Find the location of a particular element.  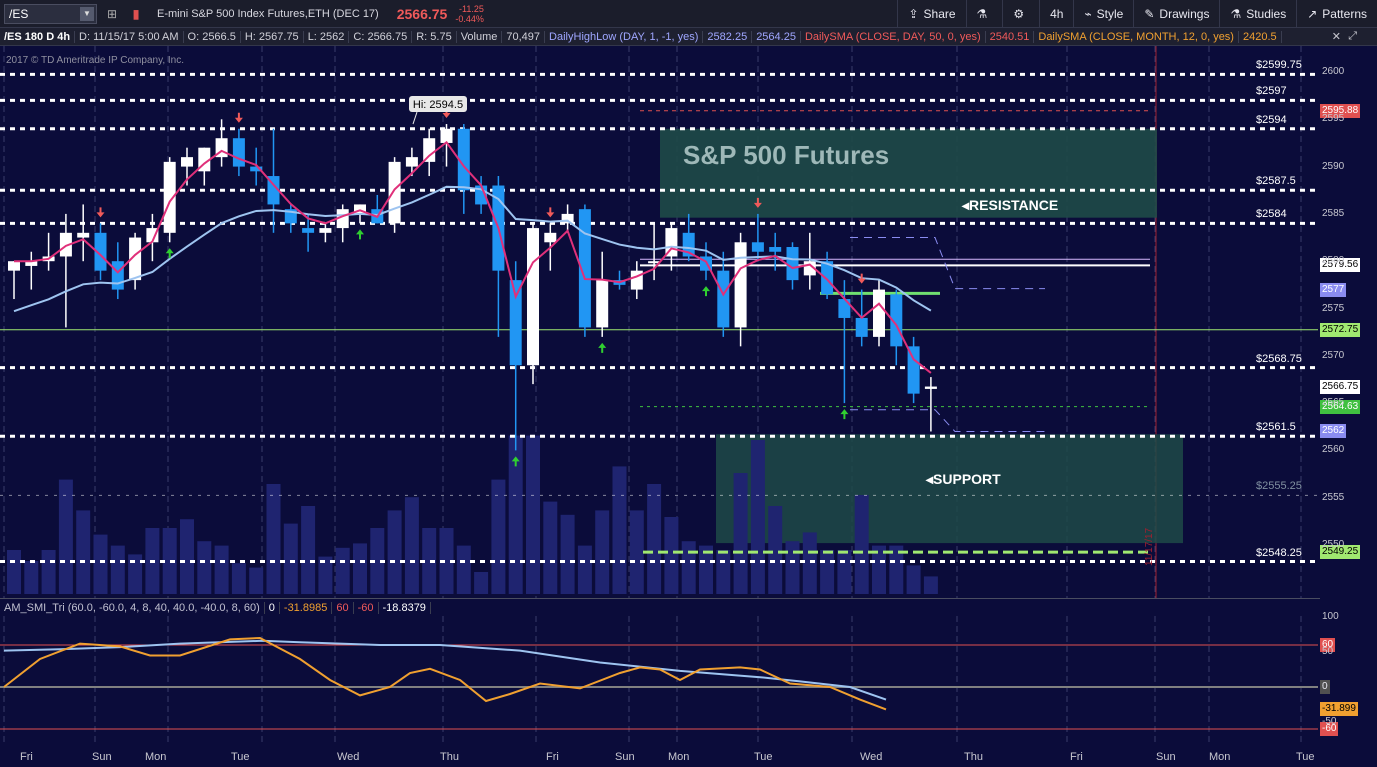

drawings-label: Drawings is located at coordinates (1184, 14).